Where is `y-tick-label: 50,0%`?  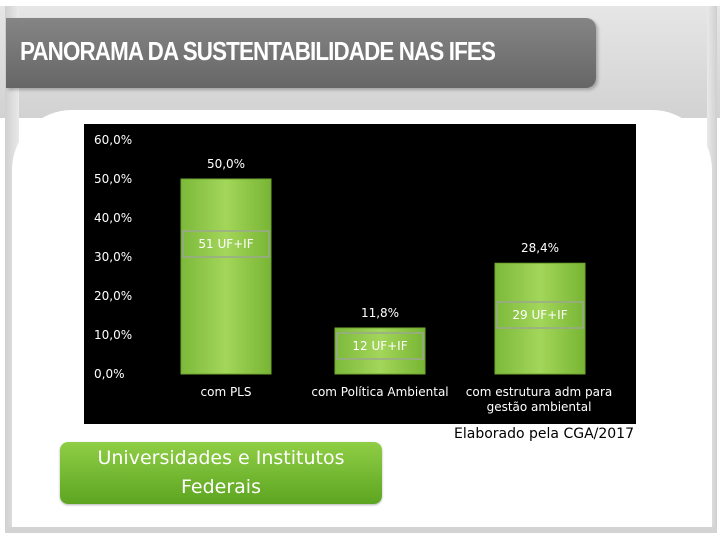 y-tick-label: 50,0% is located at coordinates (113, 179).